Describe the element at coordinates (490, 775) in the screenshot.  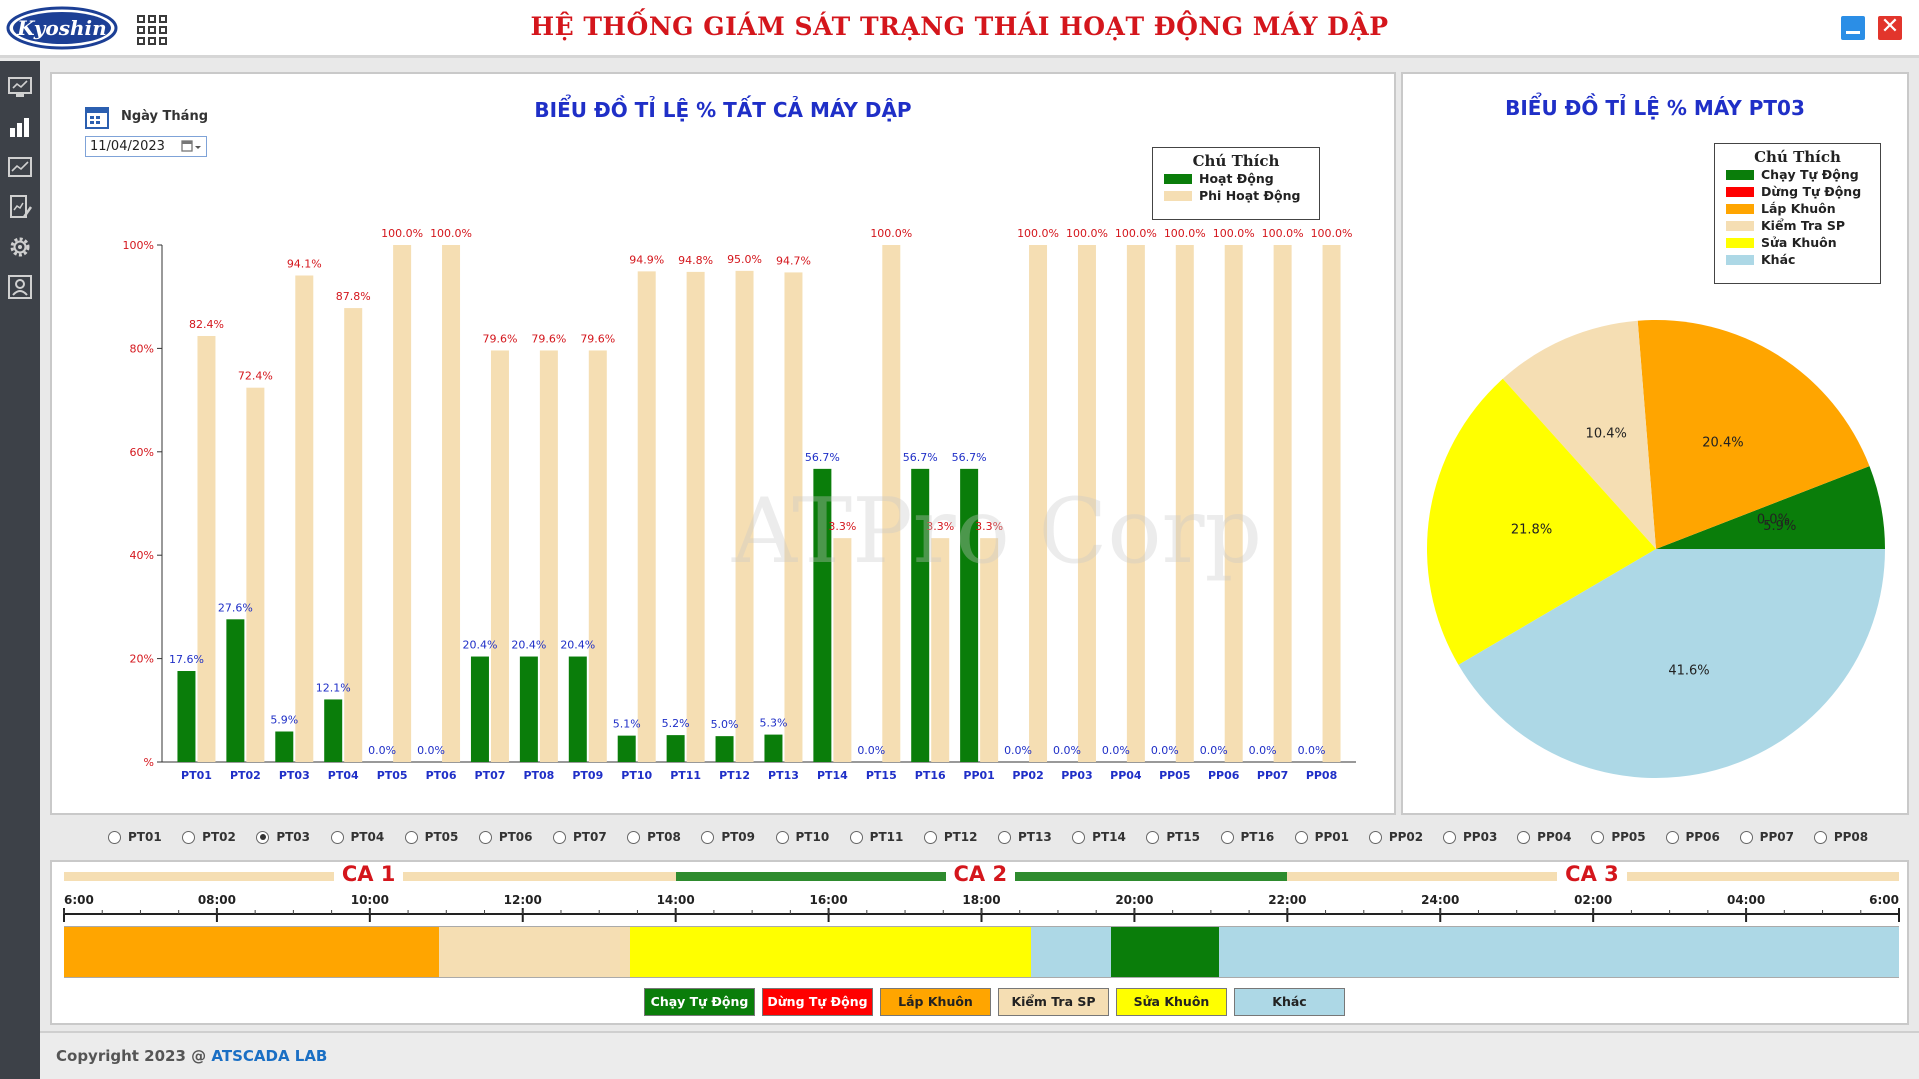
I see `x-tick-label: PT07` at that location.